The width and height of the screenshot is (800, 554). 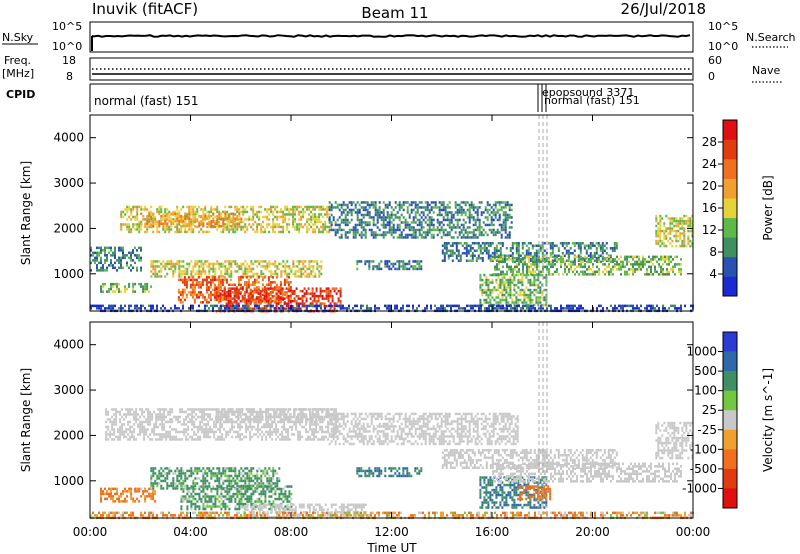 I want to click on colorbar-tick-label: 8, so click(x=713, y=252).